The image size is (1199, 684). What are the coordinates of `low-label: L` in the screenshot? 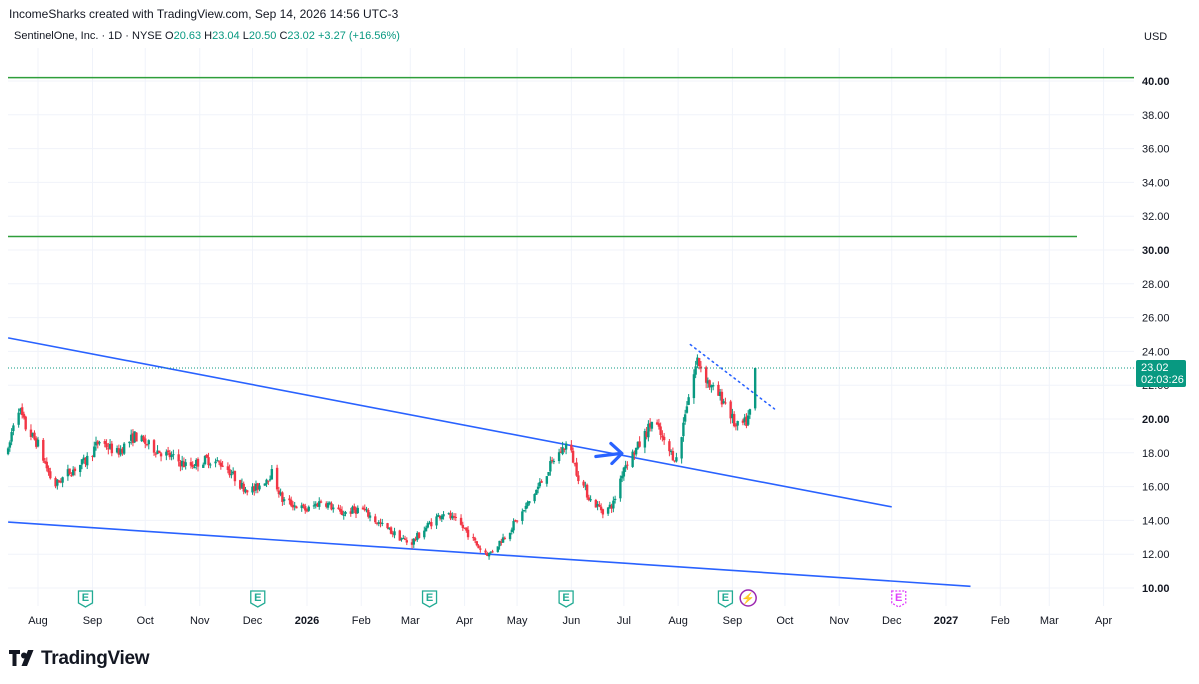 It's located at (245, 36).